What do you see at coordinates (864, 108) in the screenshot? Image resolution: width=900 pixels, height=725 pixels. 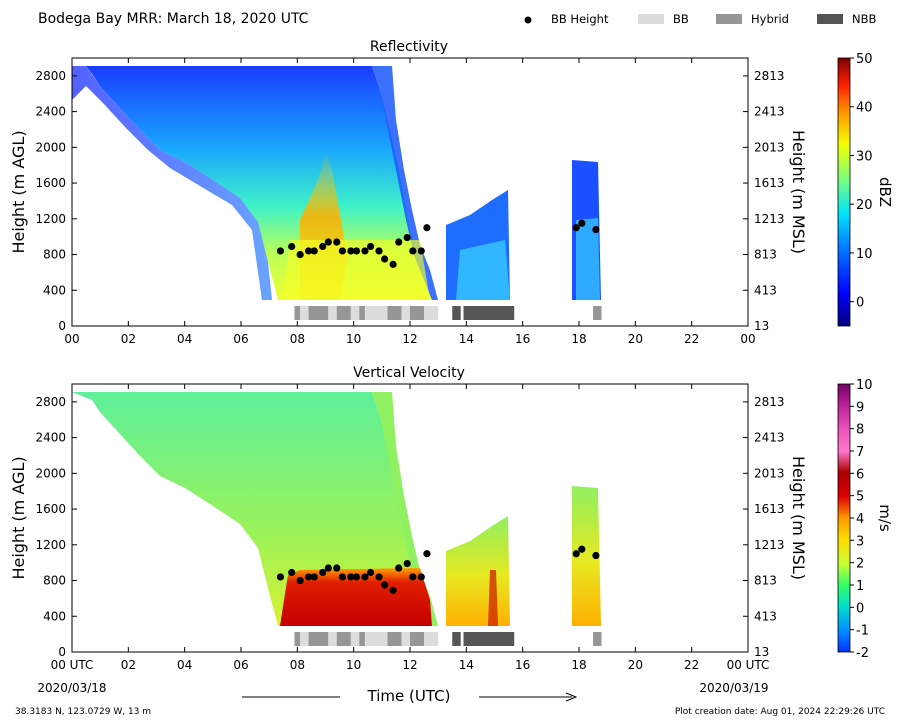 I see `colorbar-tick-label: 40` at bounding box center [864, 108].